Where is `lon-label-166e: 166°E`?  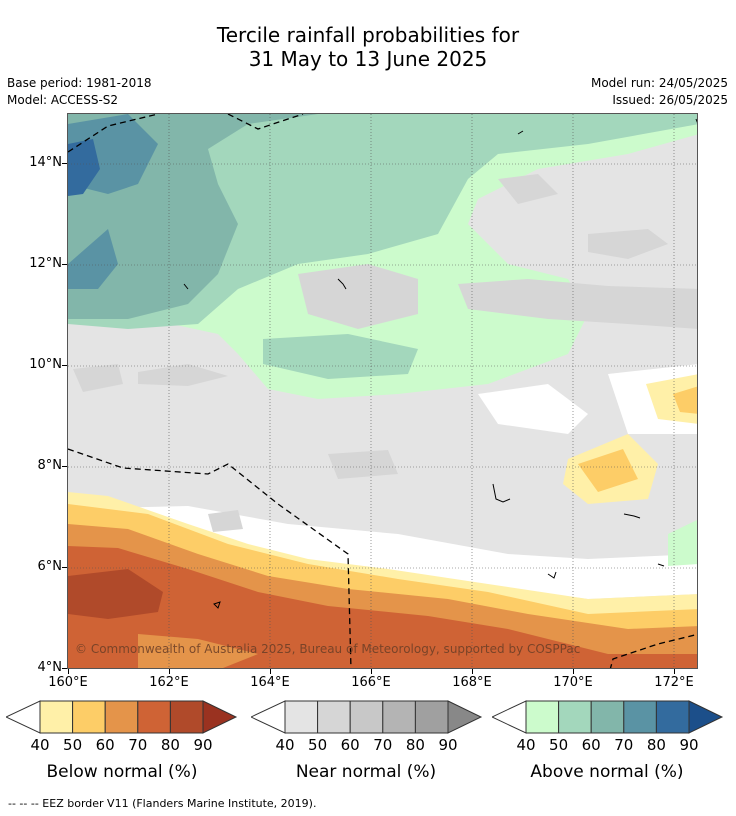
lon-label-166e: 166°E is located at coordinates (371, 682).